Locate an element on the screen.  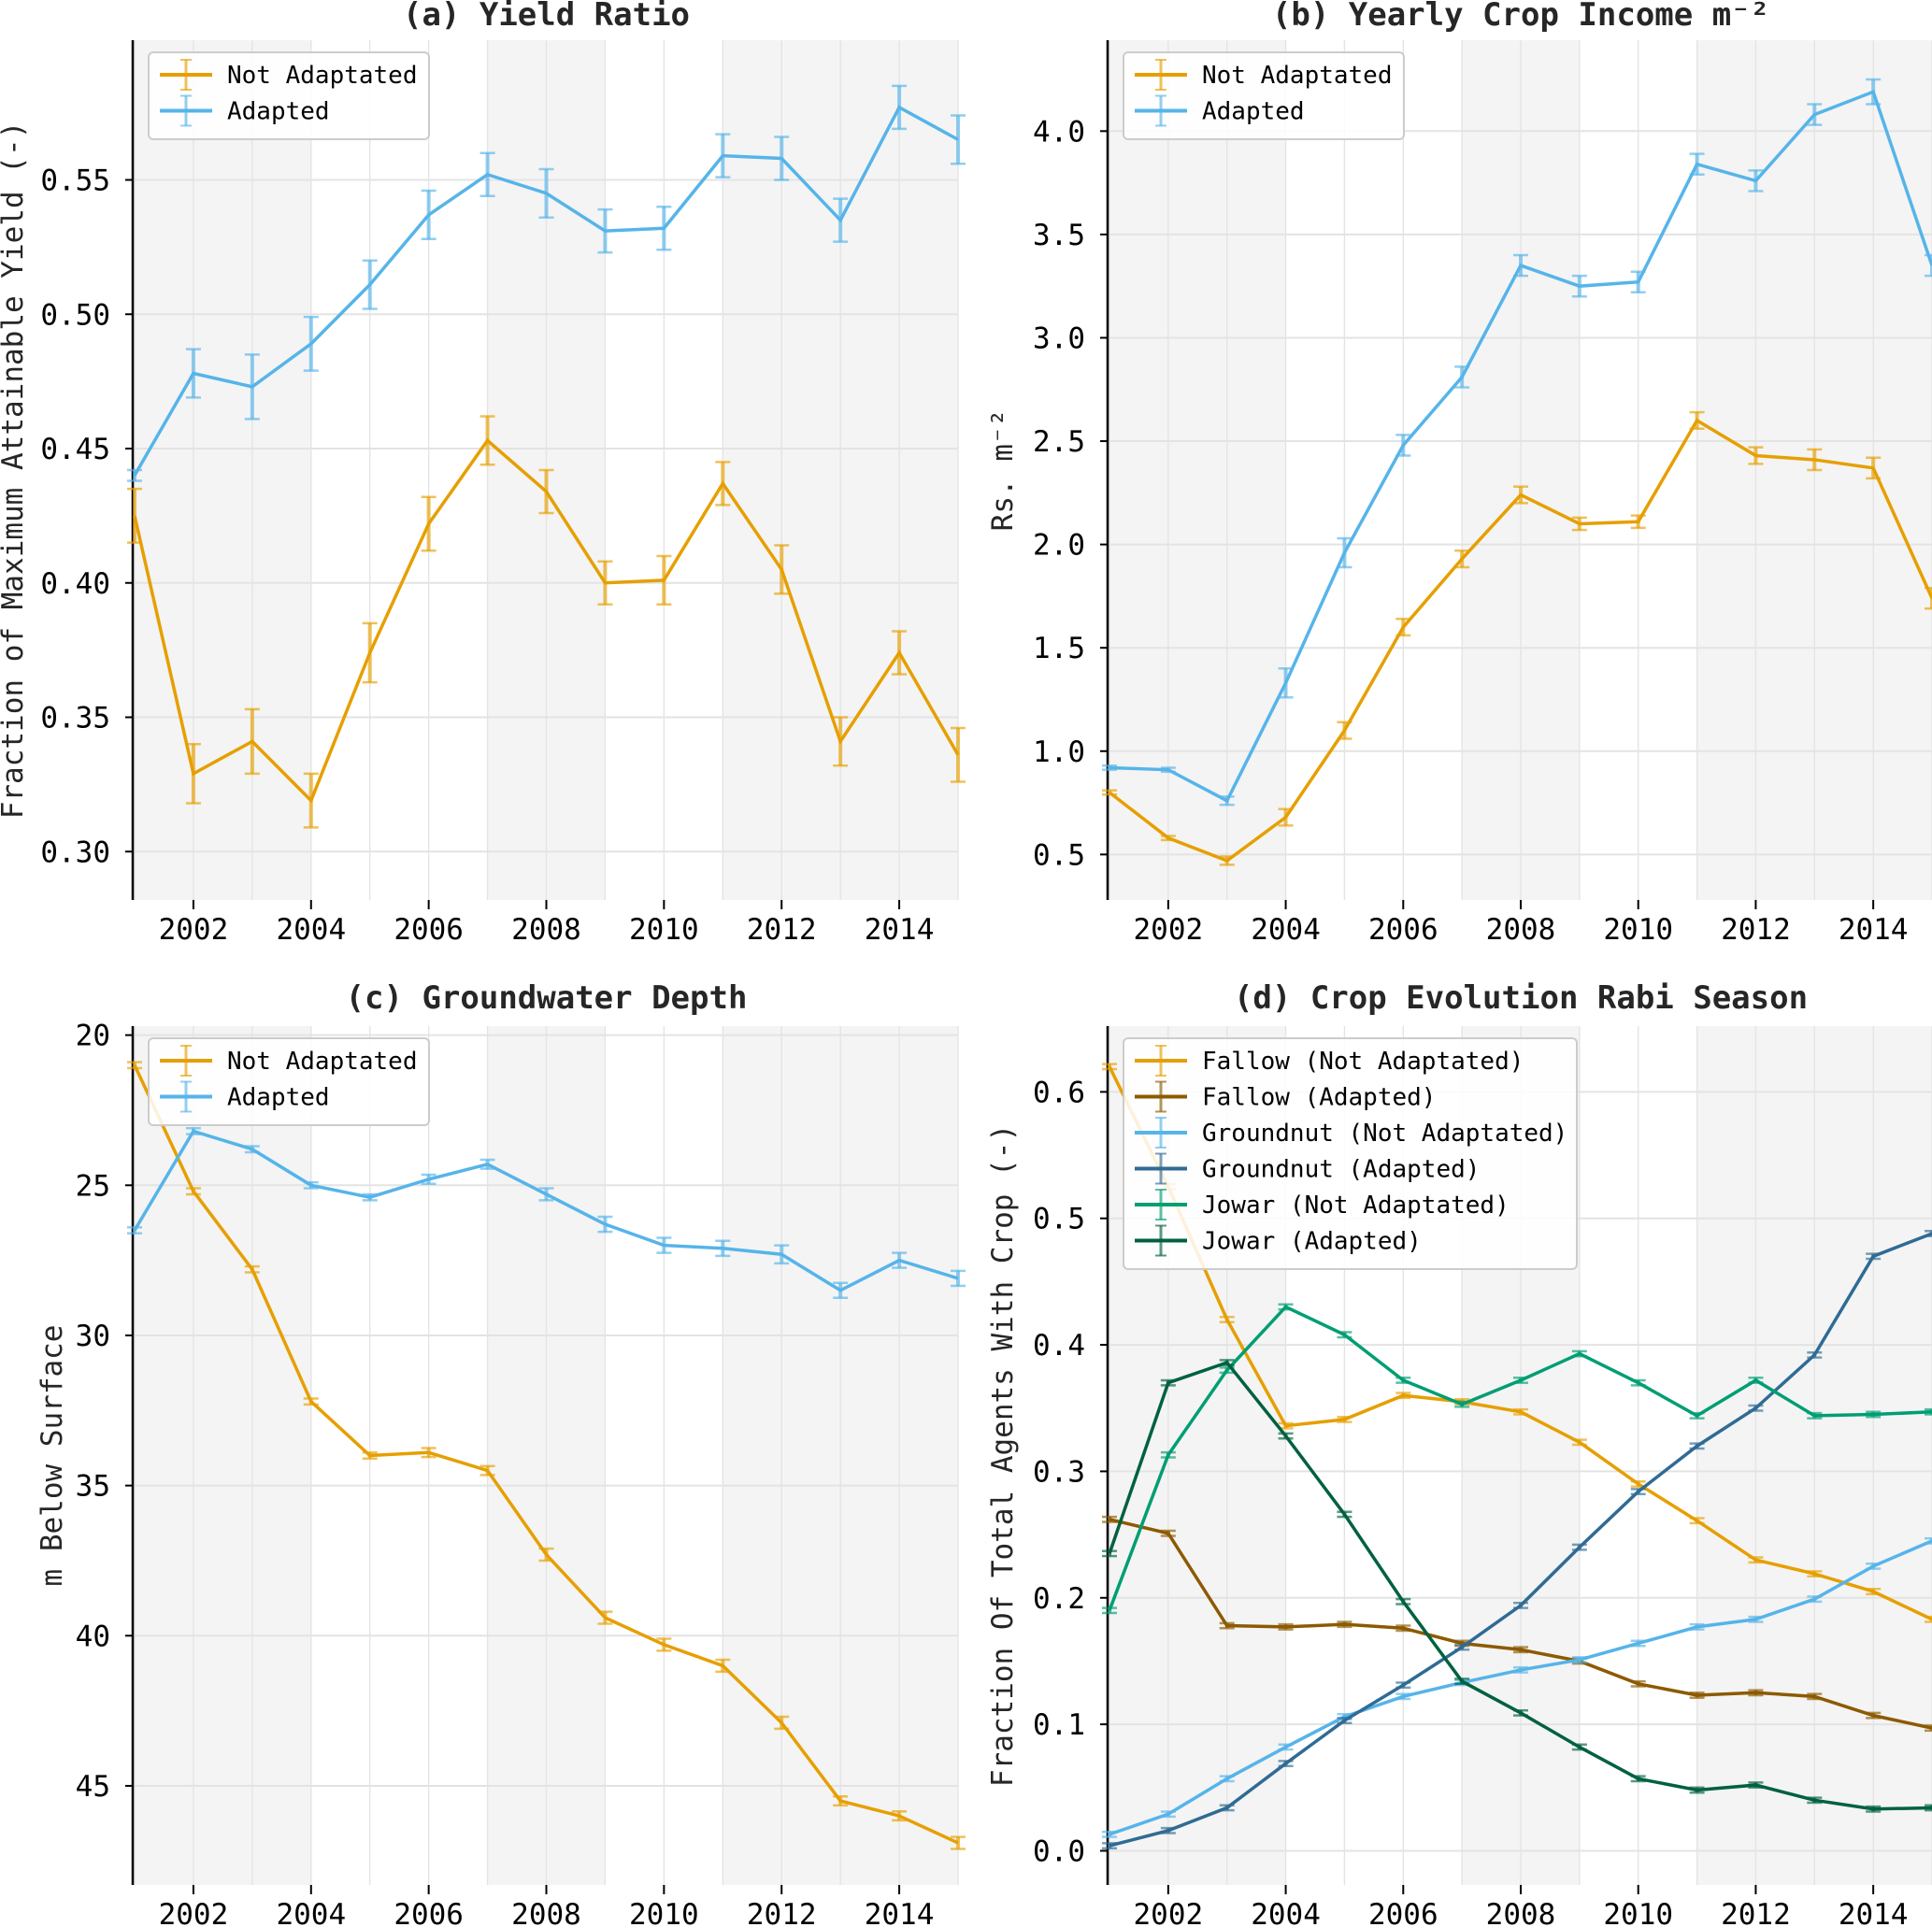
chart-title: (a) Yield Ratio is located at coordinates (546, 17).